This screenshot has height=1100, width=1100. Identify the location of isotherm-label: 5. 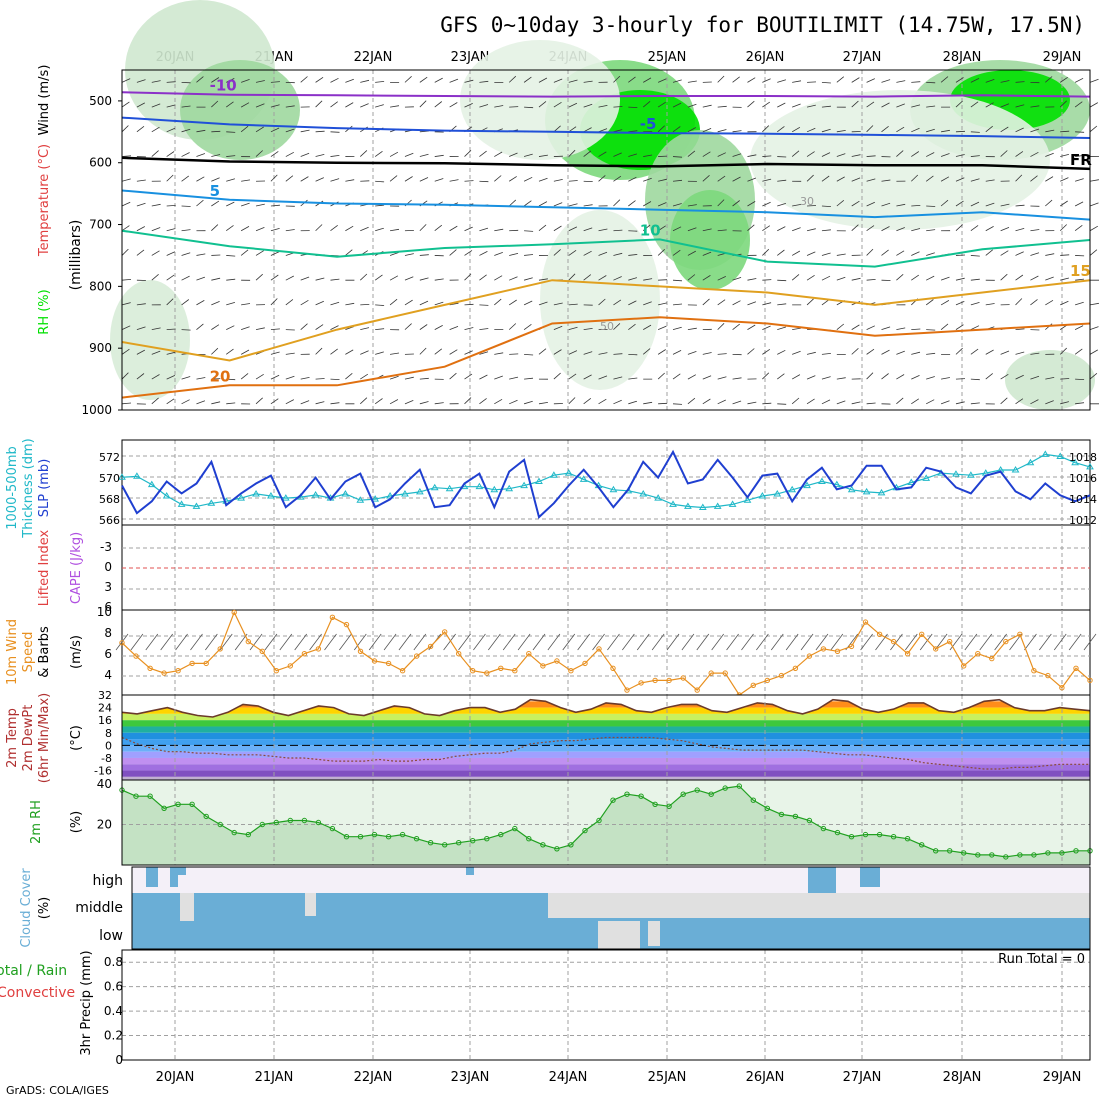
(215, 191).